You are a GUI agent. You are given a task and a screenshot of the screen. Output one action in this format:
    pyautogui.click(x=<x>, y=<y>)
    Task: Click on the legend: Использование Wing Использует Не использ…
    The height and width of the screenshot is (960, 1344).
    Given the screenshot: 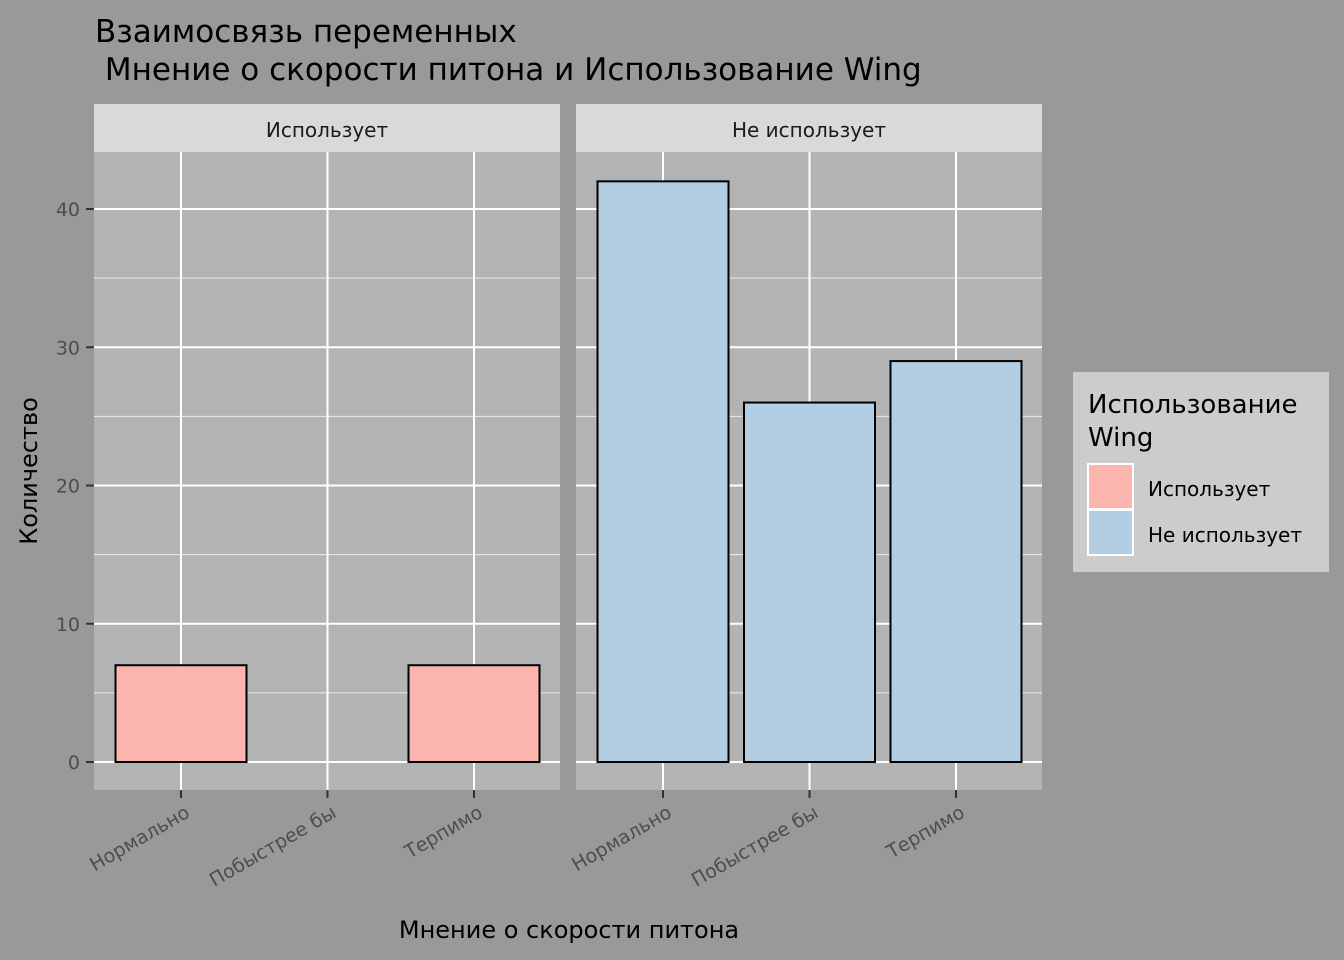 What is the action you would take?
    pyautogui.click(x=1201, y=472)
    